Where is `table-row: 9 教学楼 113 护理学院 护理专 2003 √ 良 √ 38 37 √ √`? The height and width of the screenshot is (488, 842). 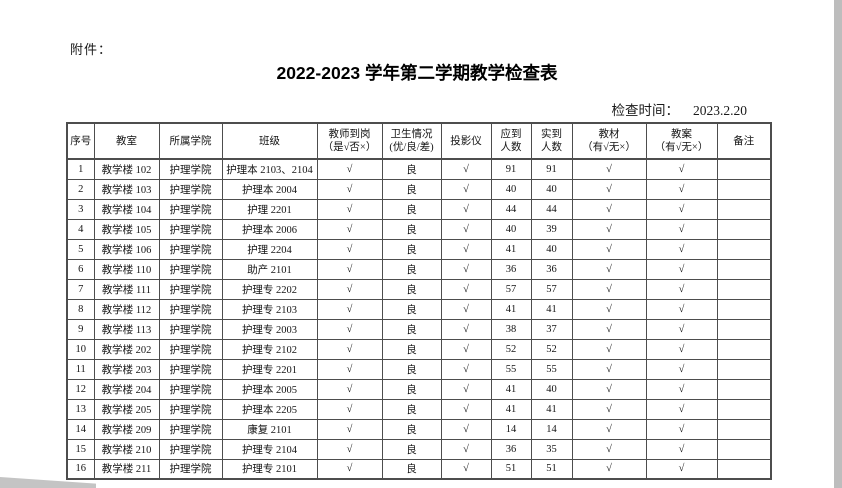 table-row: 9 教学楼 113 护理学院 护理专 2003 √ 良 √ 38 37 √ √ is located at coordinates (419, 329).